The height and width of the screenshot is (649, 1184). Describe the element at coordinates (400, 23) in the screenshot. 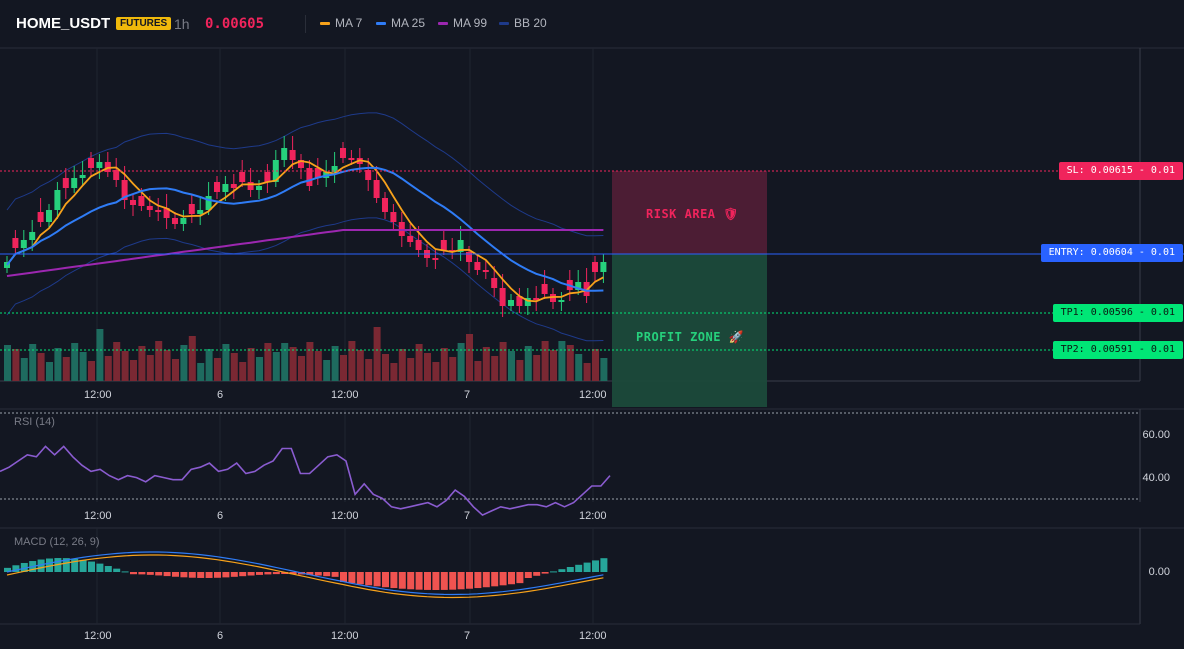

I see `legend-ma25: MA 25` at that location.